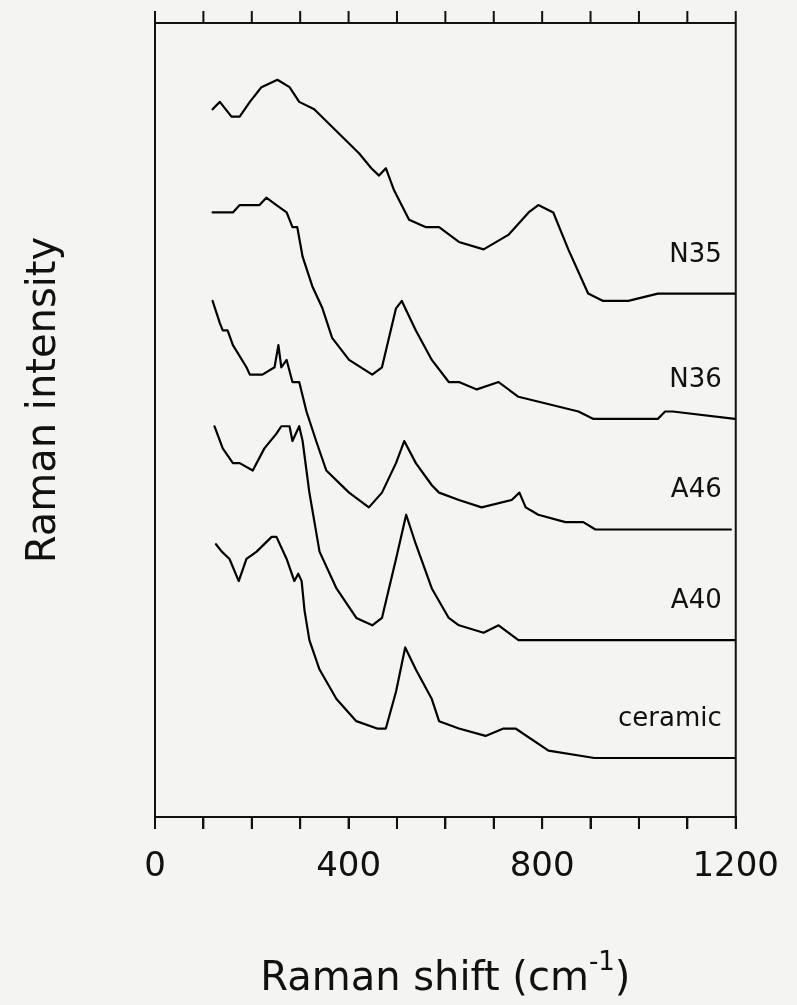 This screenshot has height=1005, width=797. What do you see at coordinates (696, 488) in the screenshot?
I see `series-label: A46` at bounding box center [696, 488].